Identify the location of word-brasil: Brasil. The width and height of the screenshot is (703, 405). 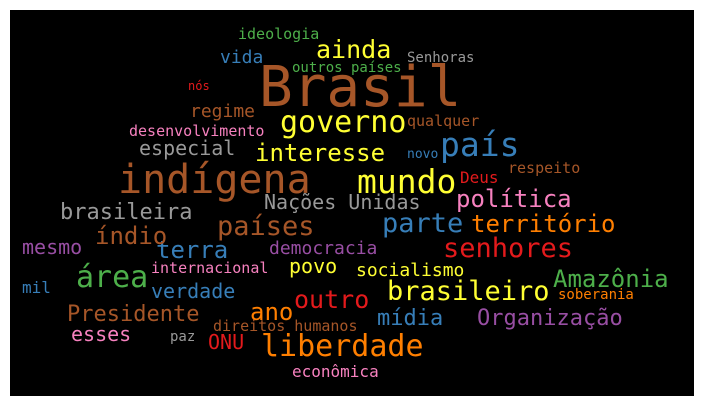
(360, 87).